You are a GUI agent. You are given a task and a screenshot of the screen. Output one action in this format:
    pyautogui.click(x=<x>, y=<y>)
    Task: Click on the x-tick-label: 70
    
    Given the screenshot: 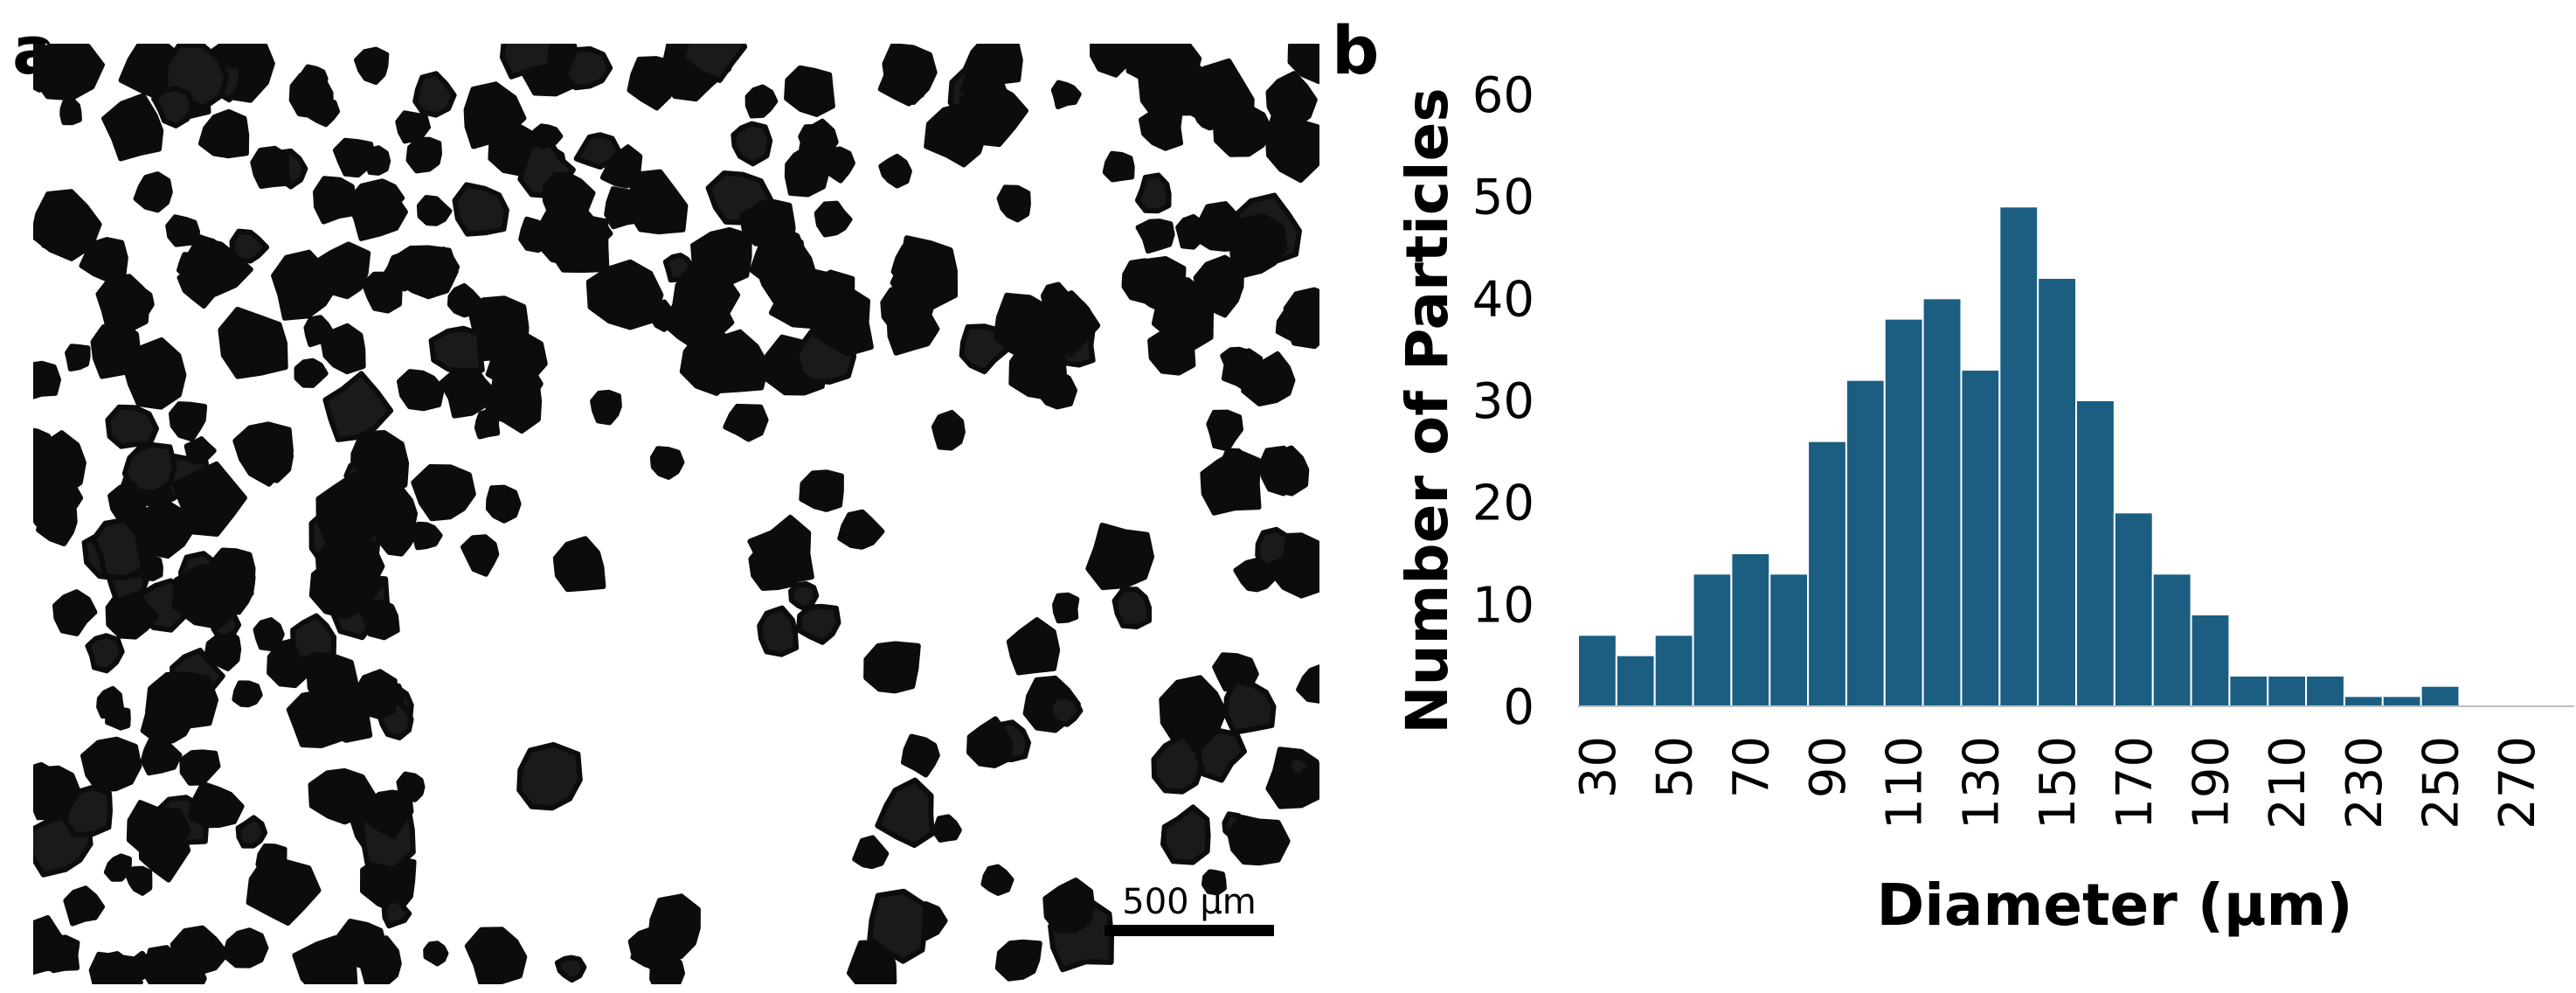 What is the action you would take?
    pyautogui.click(x=1751, y=767)
    